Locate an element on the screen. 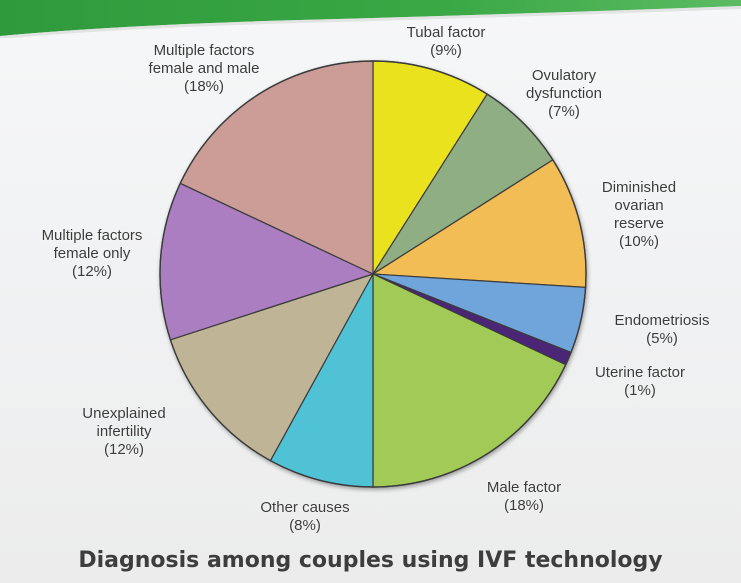  slice-label-line: Uterine factor is located at coordinates (640, 372).